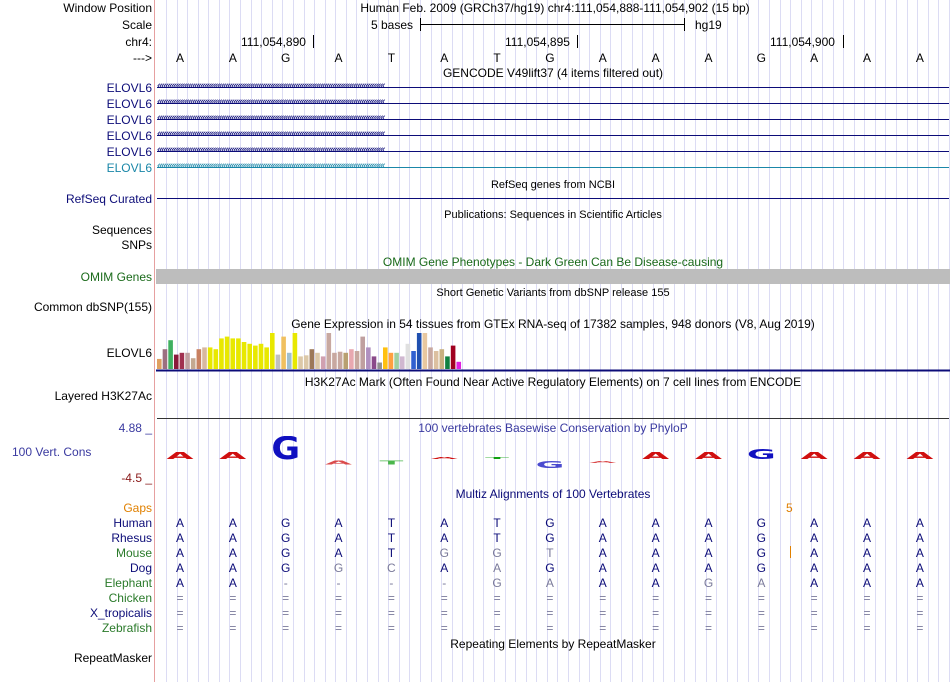  What do you see at coordinates (131, 538) in the screenshot?
I see `species-label: Rhesus` at bounding box center [131, 538].